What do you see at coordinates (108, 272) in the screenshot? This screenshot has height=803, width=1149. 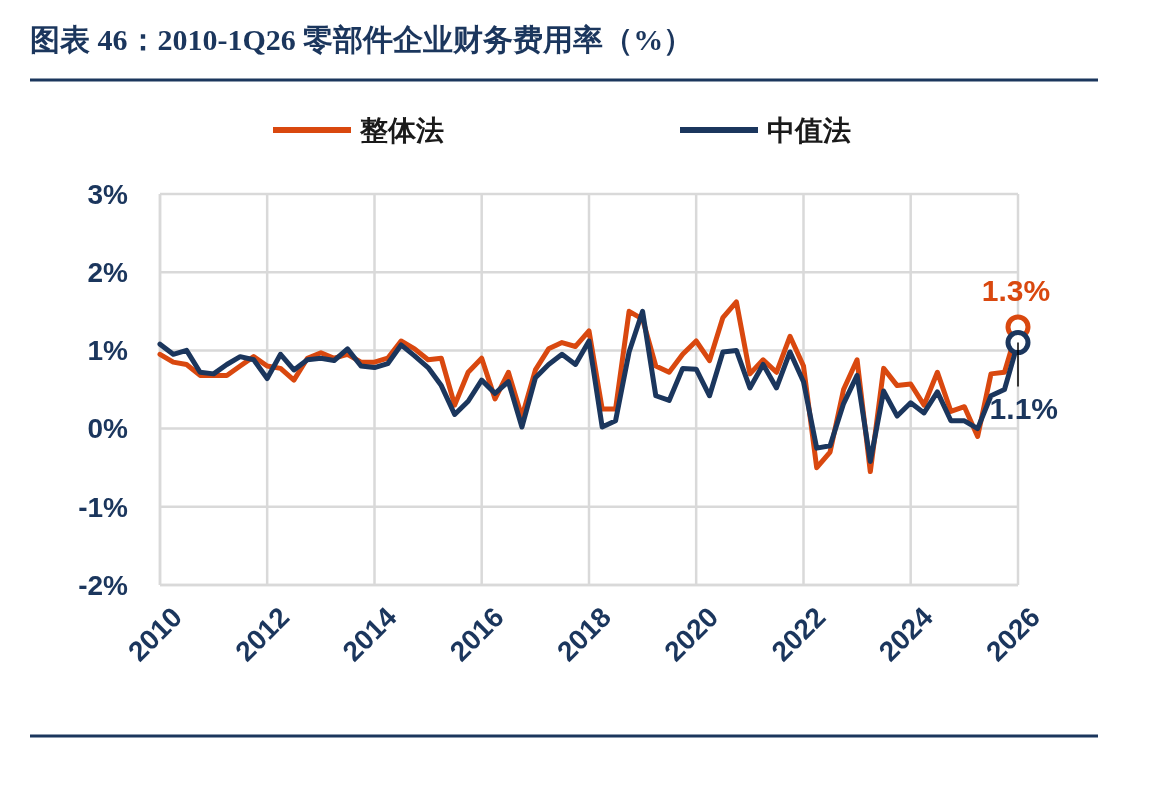 I see `y-tick-label: 2%` at bounding box center [108, 272].